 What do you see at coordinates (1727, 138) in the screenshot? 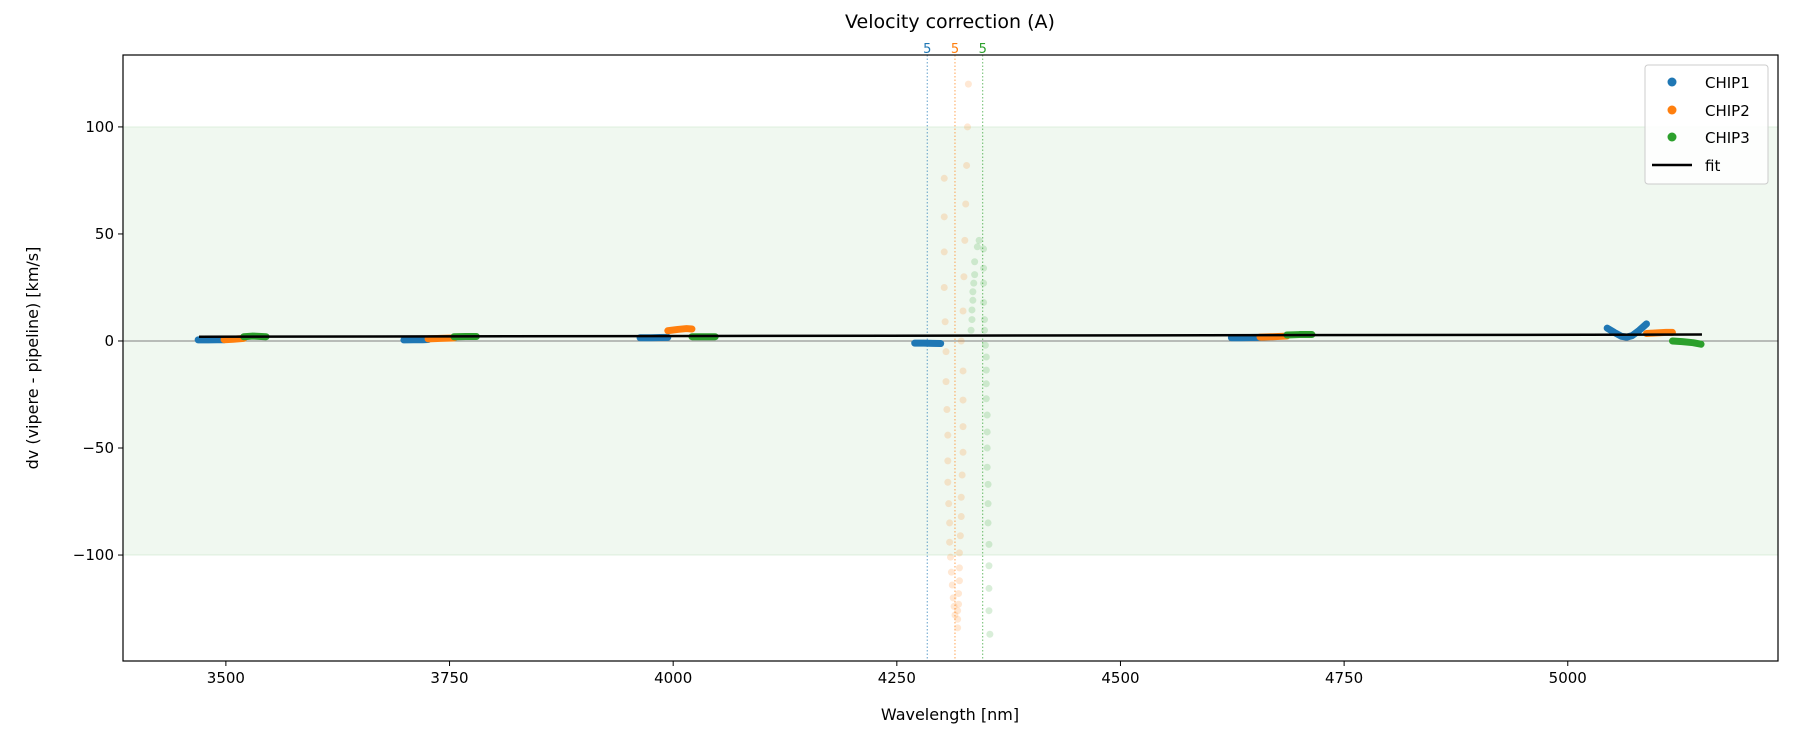
I see `legend-label-chip3: CHIP3` at bounding box center [1727, 138].